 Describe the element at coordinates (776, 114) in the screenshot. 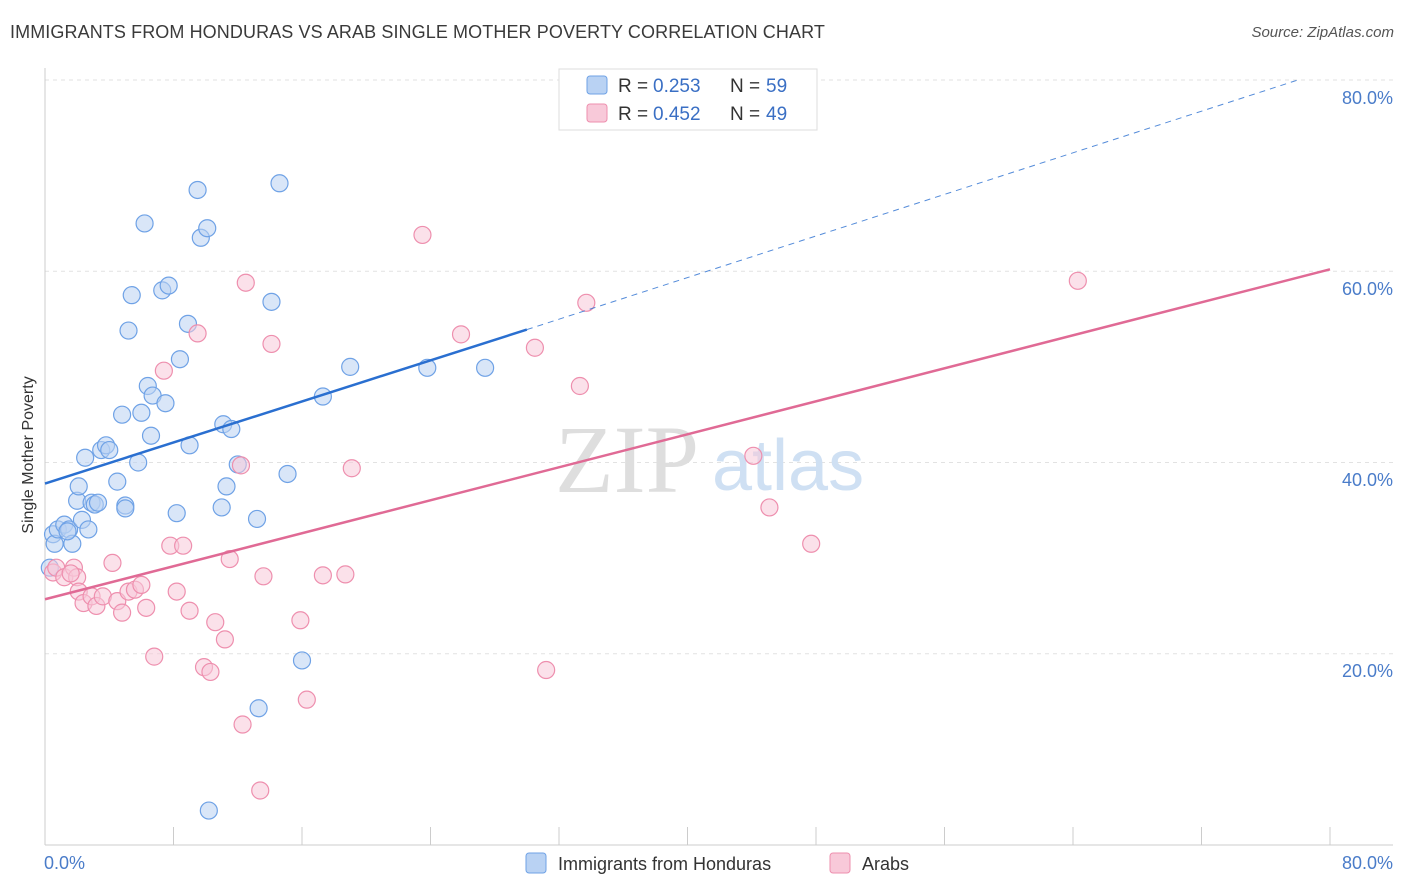

I see `legend-n-value-1: 49` at that location.